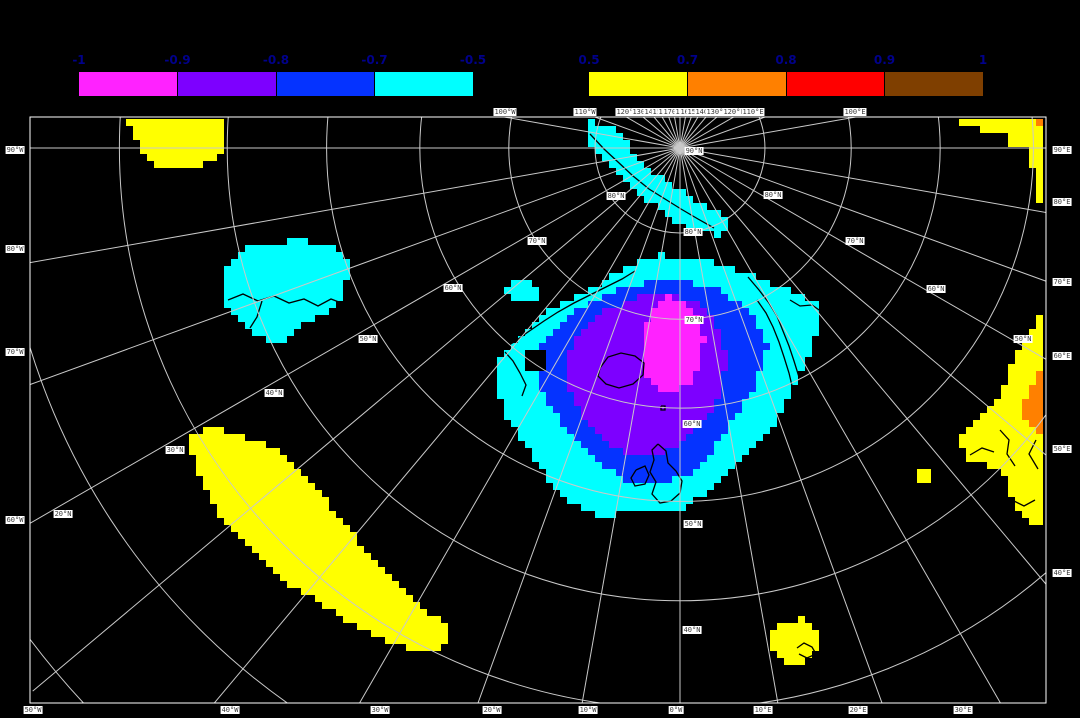  What do you see at coordinates (15, 352) in the screenshot?
I see `lon-tick-label: 70°W` at bounding box center [15, 352].